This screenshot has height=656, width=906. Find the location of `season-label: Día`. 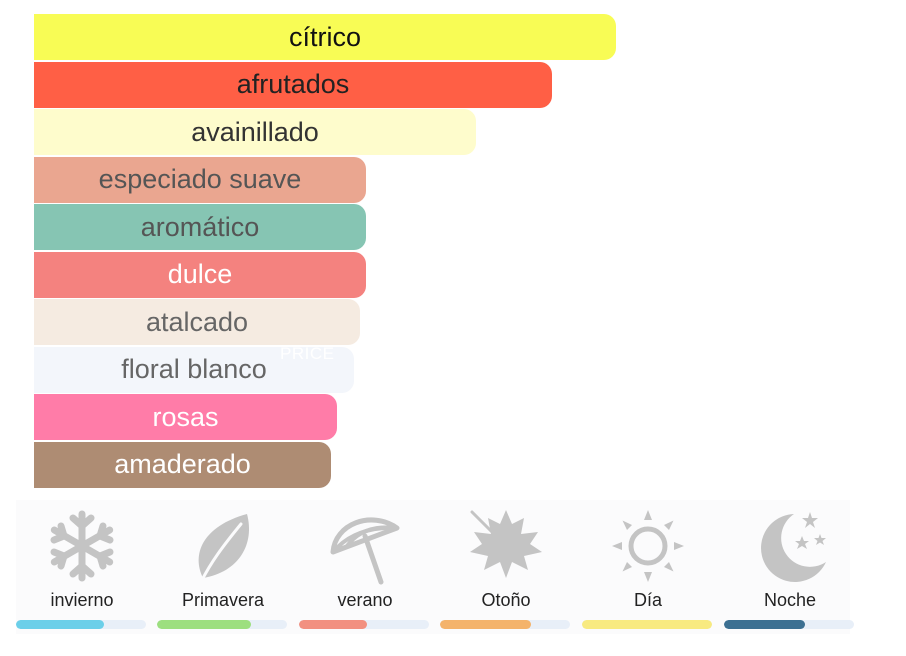

season-label: Día is located at coordinates (647, 600).